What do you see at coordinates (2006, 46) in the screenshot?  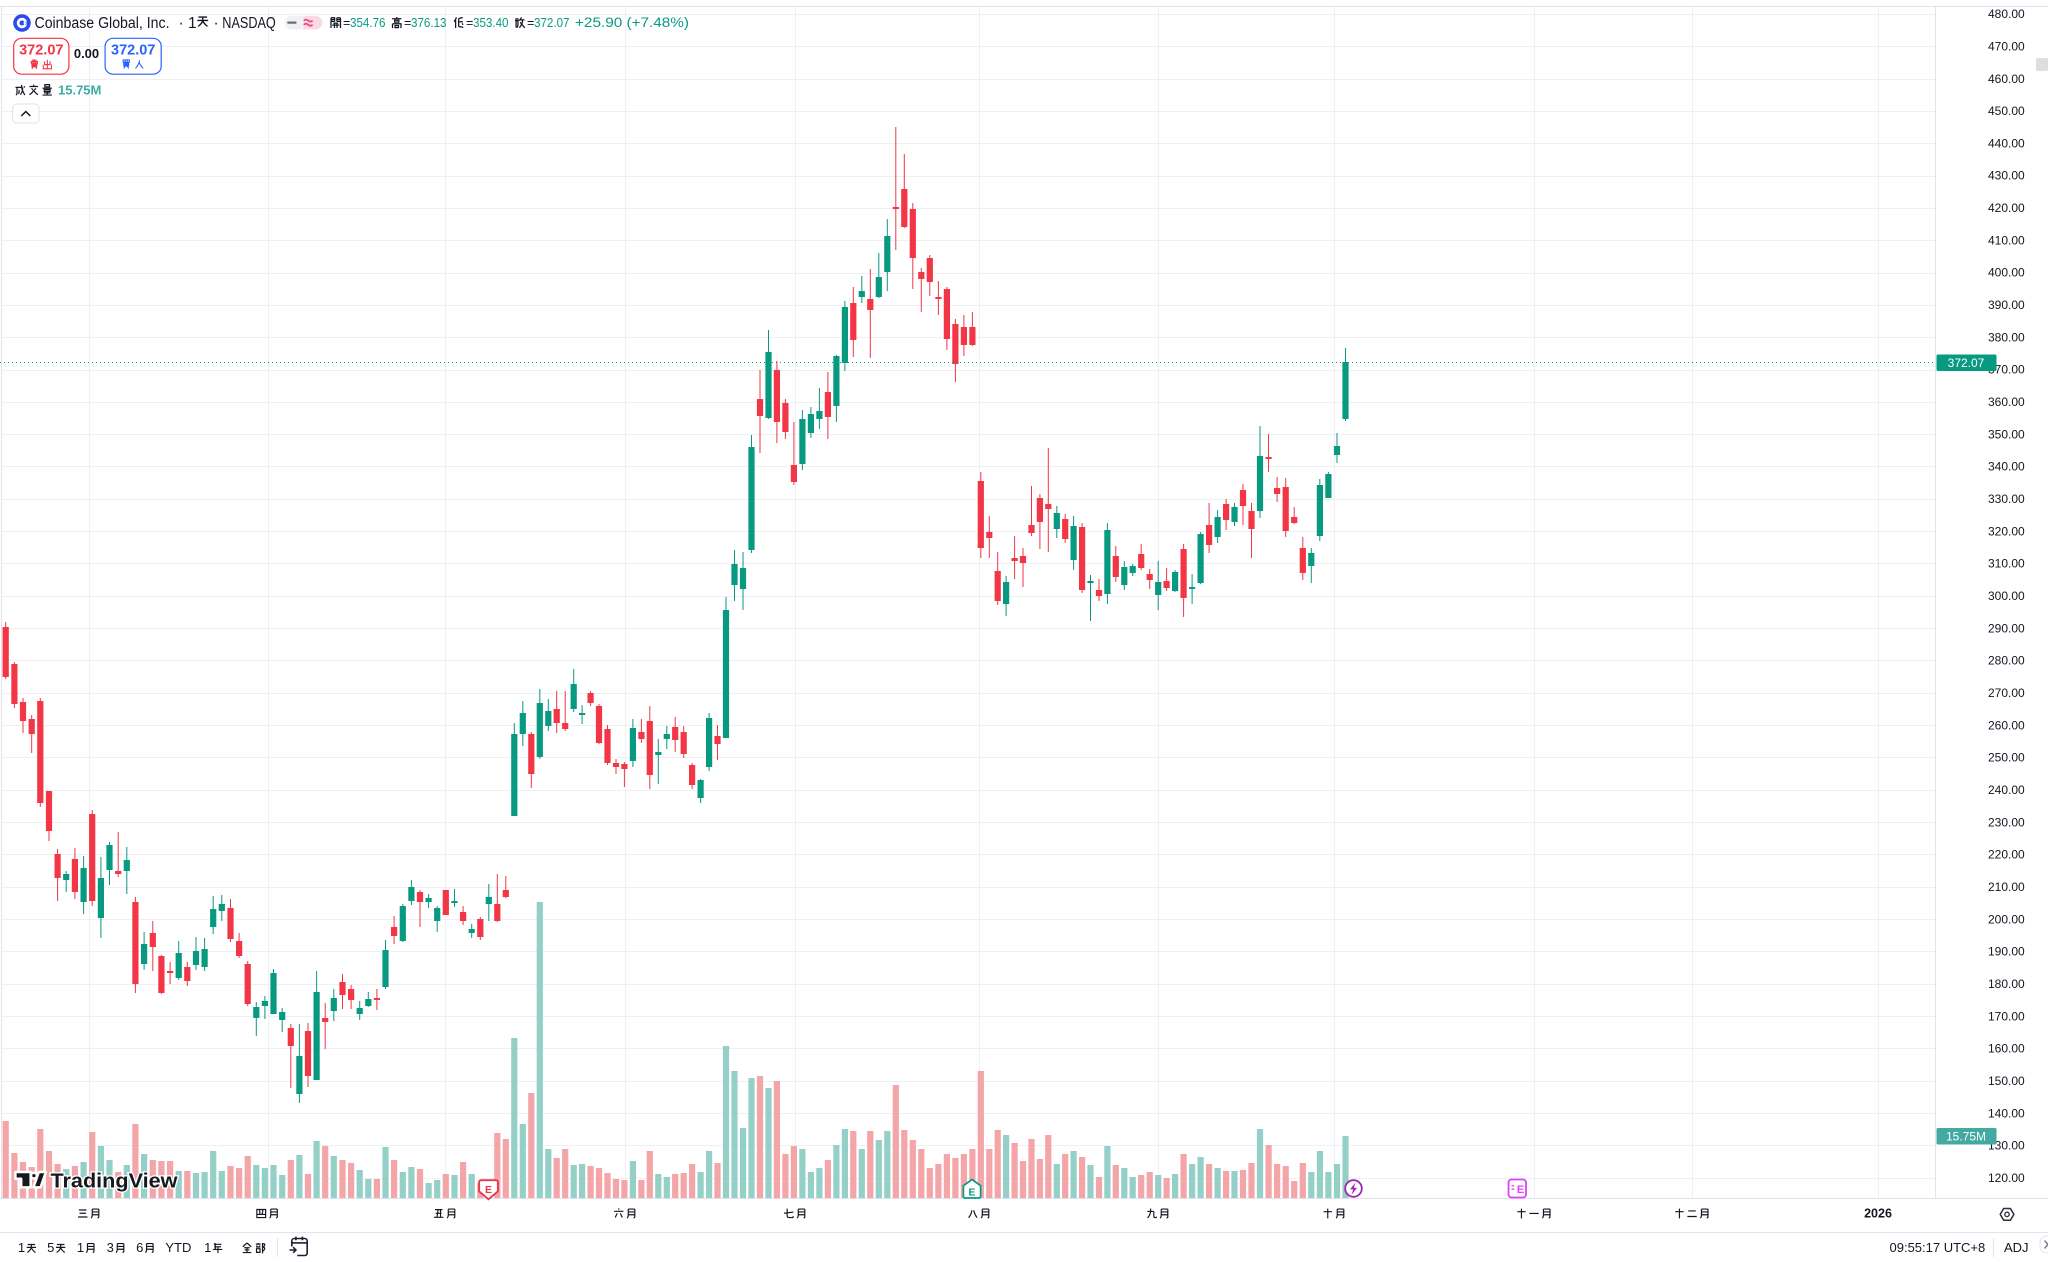 I see `svg-text: 470.00` at bounding box center [2006, 46].